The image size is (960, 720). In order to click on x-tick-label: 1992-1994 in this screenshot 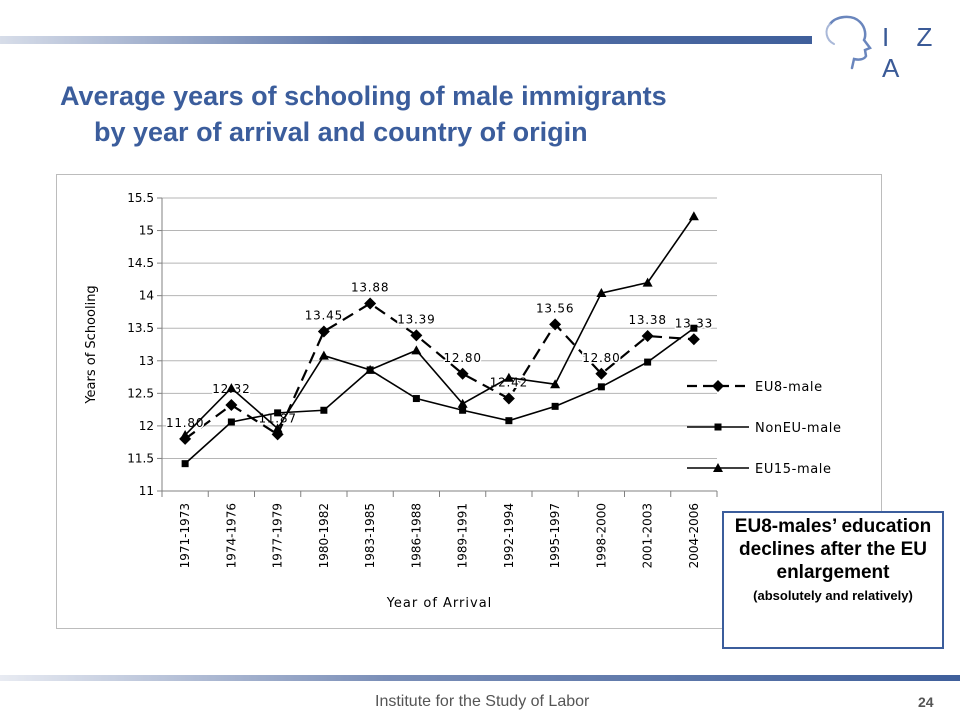, I will do `click(509, 535)`.